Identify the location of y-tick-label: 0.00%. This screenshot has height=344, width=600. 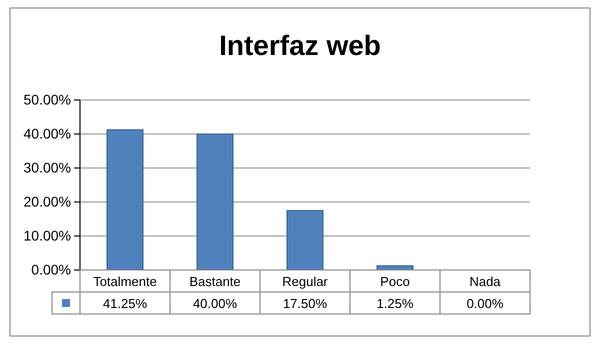
(51, 269).